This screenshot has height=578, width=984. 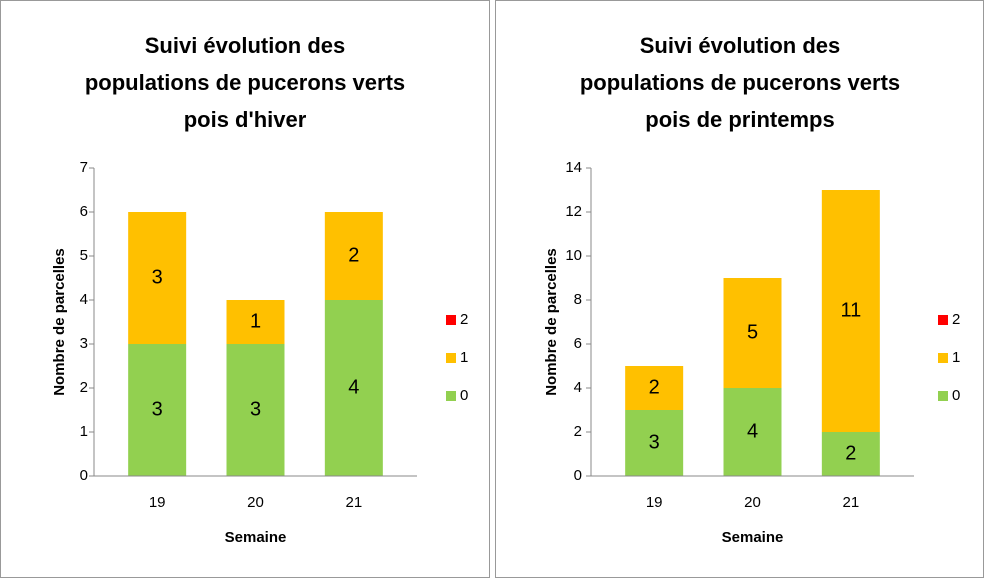 What do you see at coordinates (573, 255) in the screenshot?
I see `y-tick-label: 10` at bounding box center [573, 255].